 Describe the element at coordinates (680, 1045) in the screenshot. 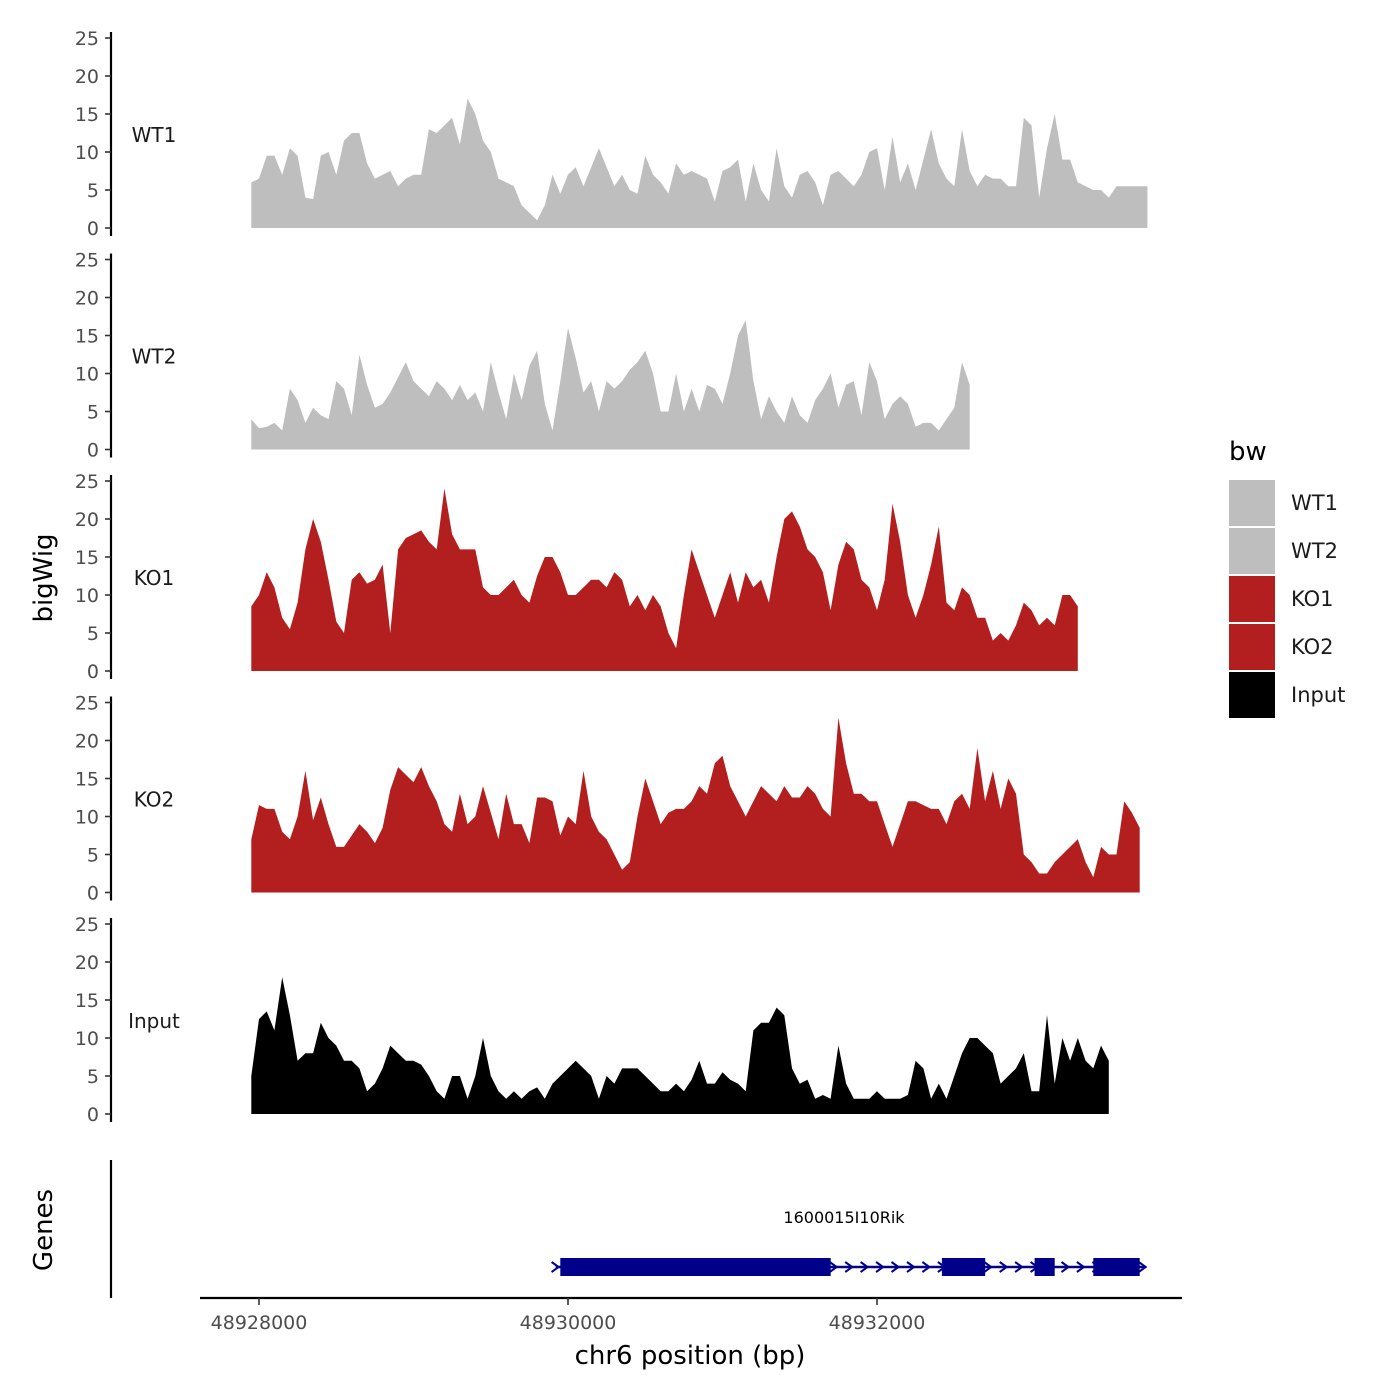

I see `coverage-area-input` at that location.